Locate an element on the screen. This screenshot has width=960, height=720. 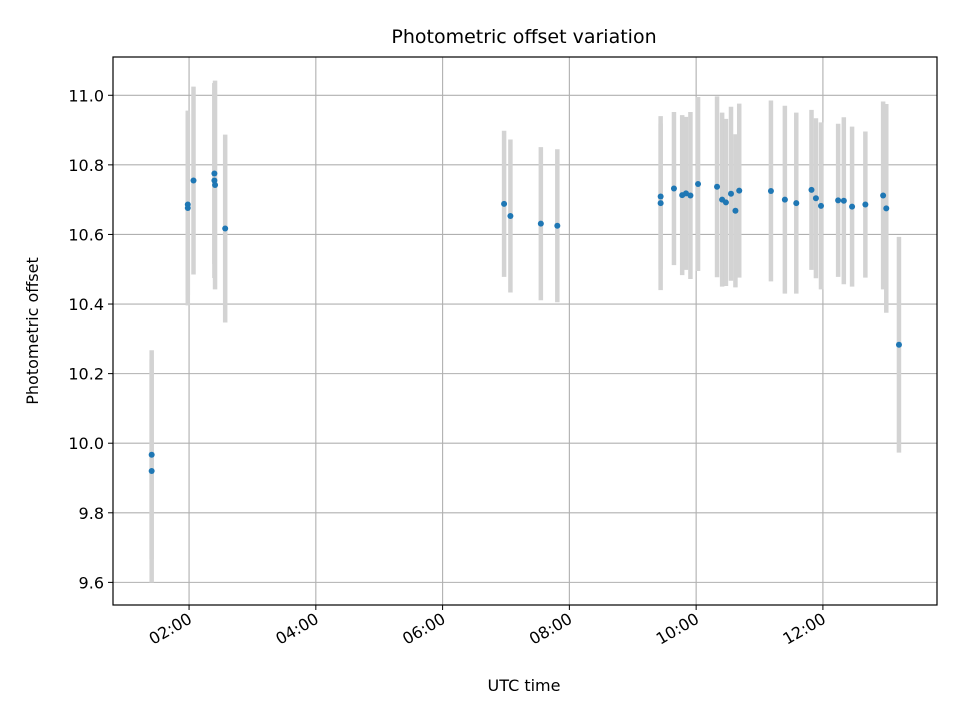
y-tick-label: 10.8 is located at coordinates (86, 165).